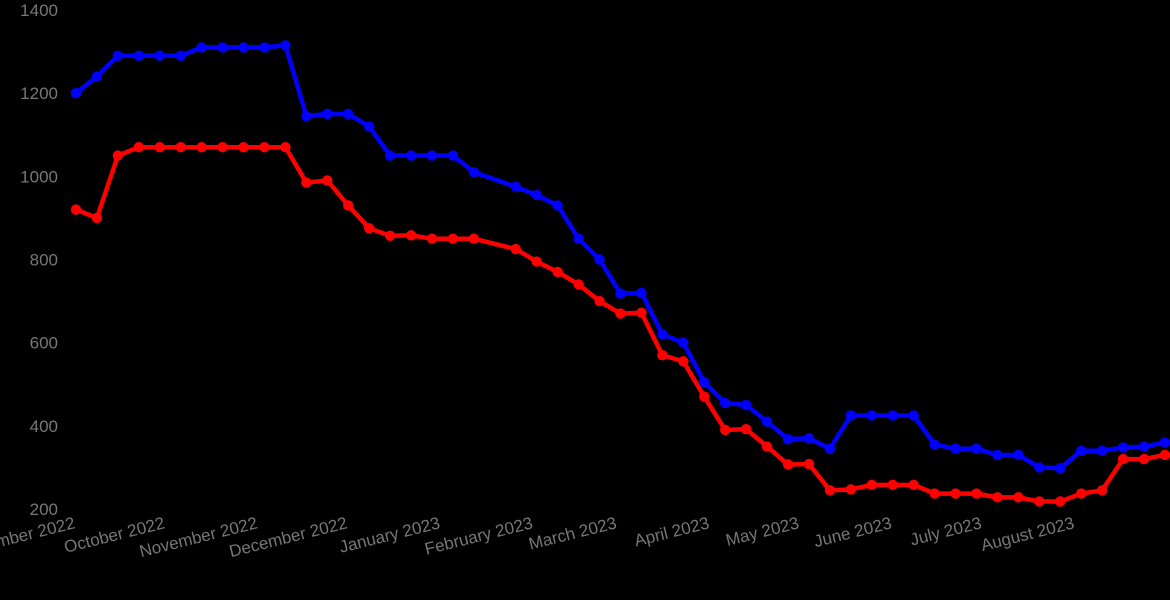  I want to click on y-tick-label: 600, so click(44, 343).